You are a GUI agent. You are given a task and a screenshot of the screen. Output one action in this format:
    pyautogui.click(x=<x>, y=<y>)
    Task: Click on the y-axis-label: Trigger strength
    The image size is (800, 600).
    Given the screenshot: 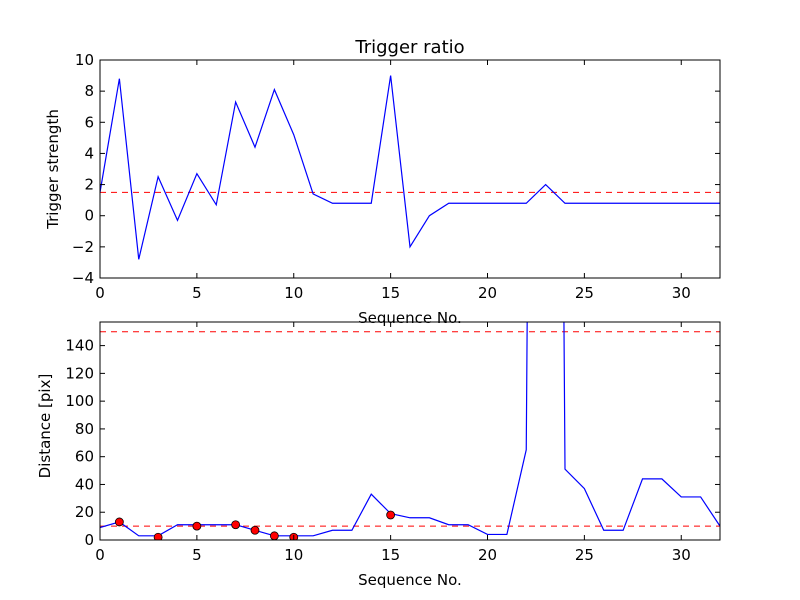 What is the action you would take?
    pyautogui.click(x=53, y=169)
    